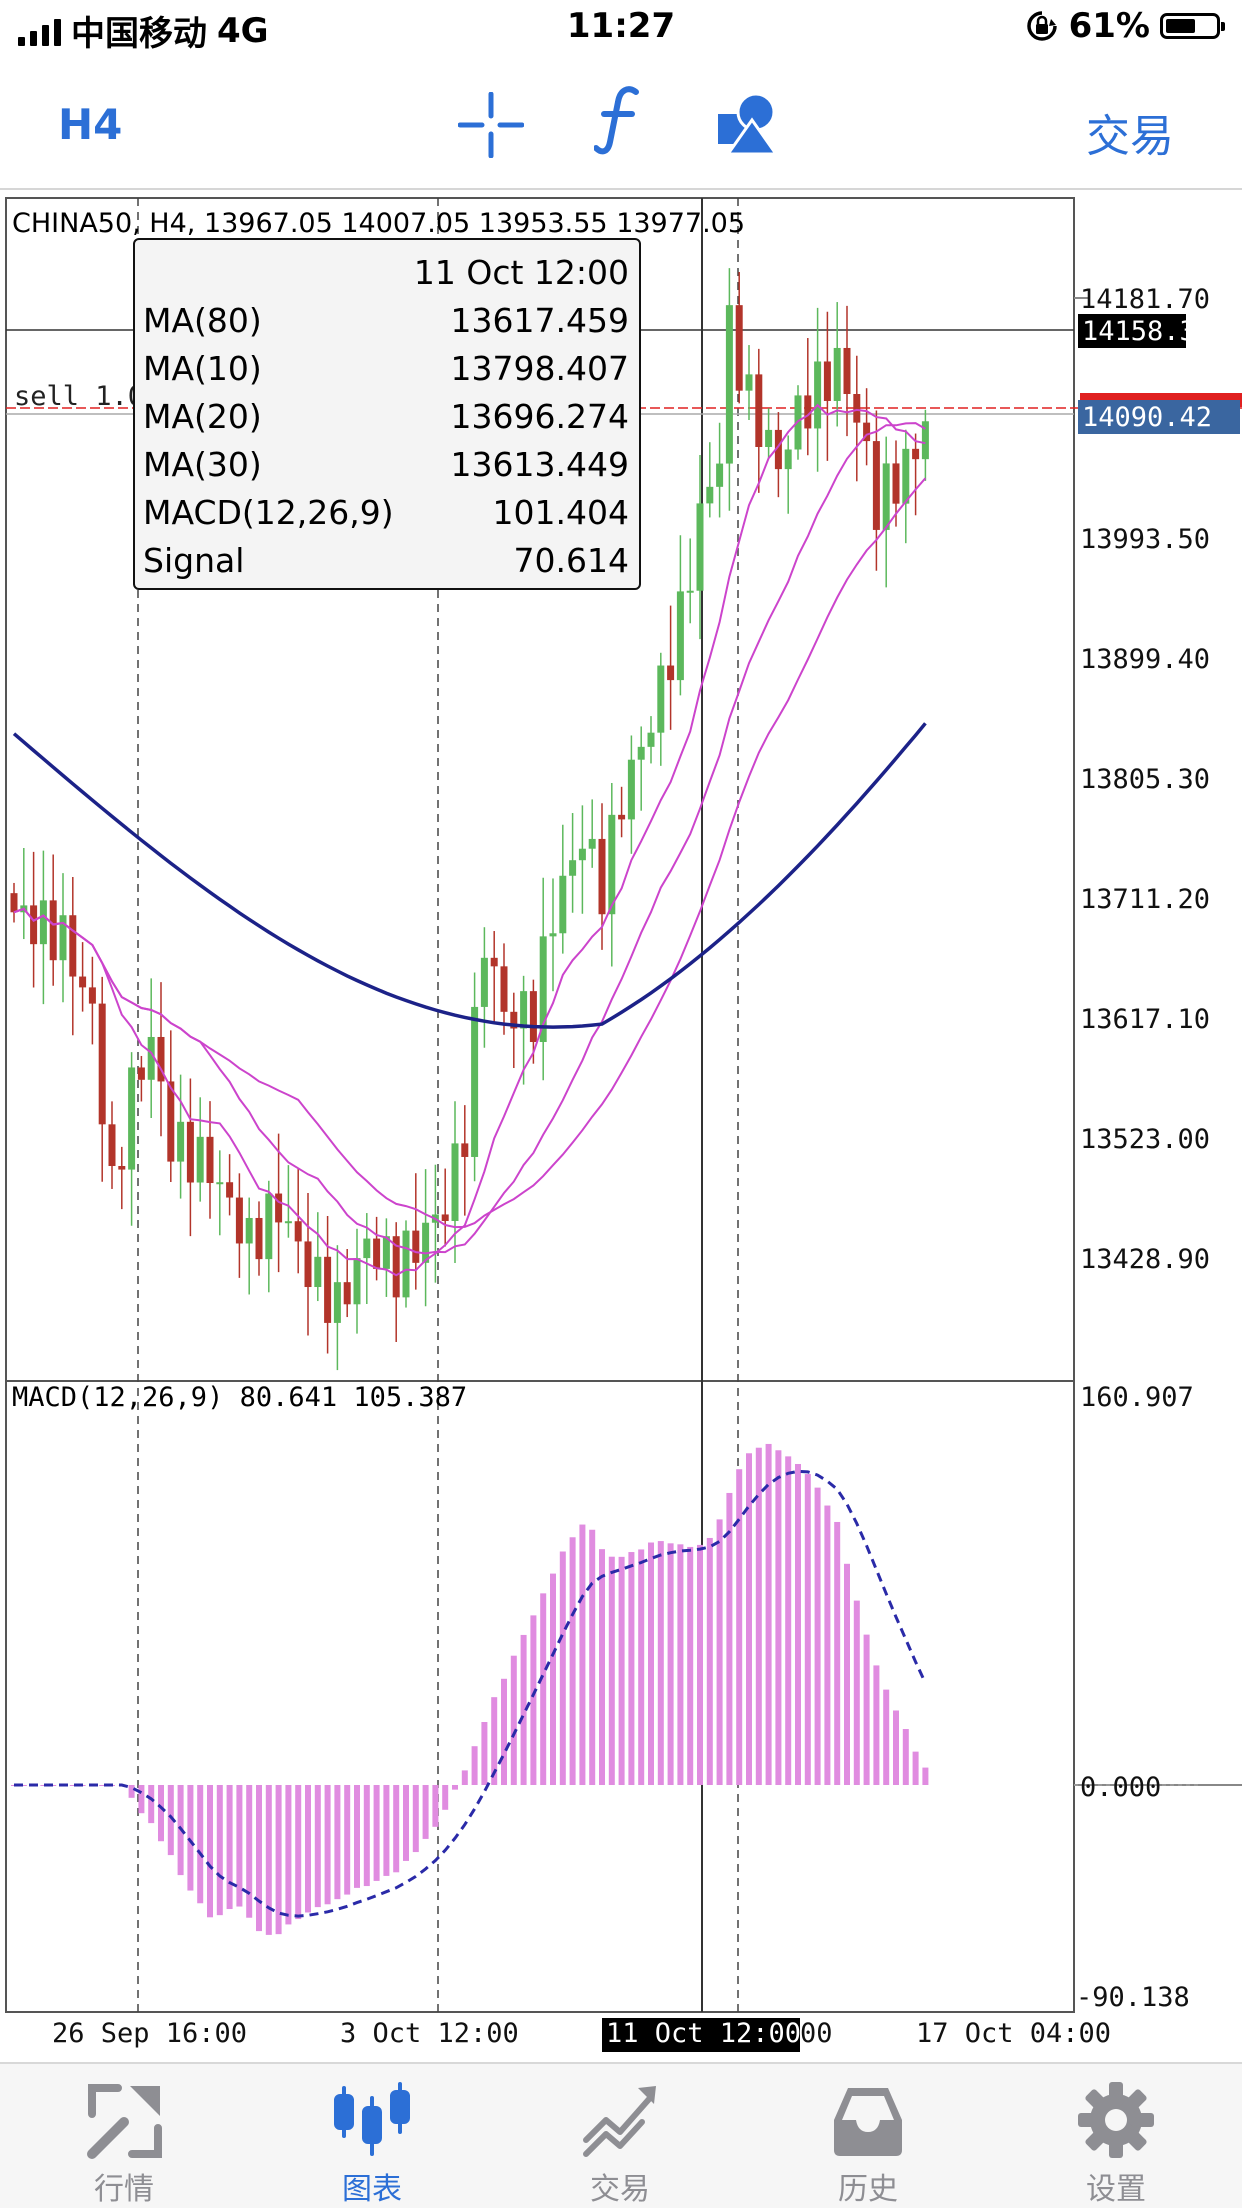  What do you see at coordinates (372, 2189) in the screenshot?
I see `tab-label: 图表` at bounding box center [372, 2189].